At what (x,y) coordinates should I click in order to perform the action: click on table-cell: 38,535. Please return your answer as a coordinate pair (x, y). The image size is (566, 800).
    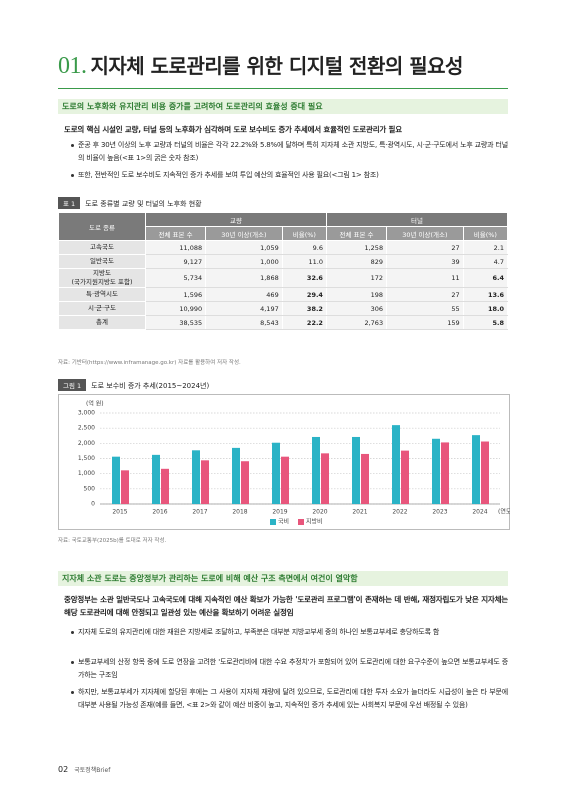
    Looking at the image, I should click on (175, 322).